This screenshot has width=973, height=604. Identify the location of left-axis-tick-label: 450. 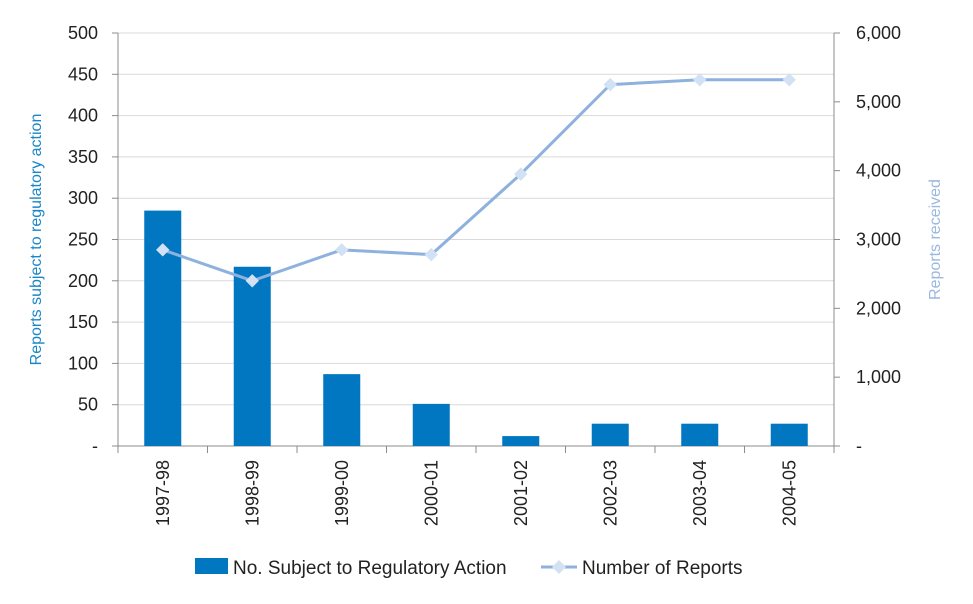
(83, 74).